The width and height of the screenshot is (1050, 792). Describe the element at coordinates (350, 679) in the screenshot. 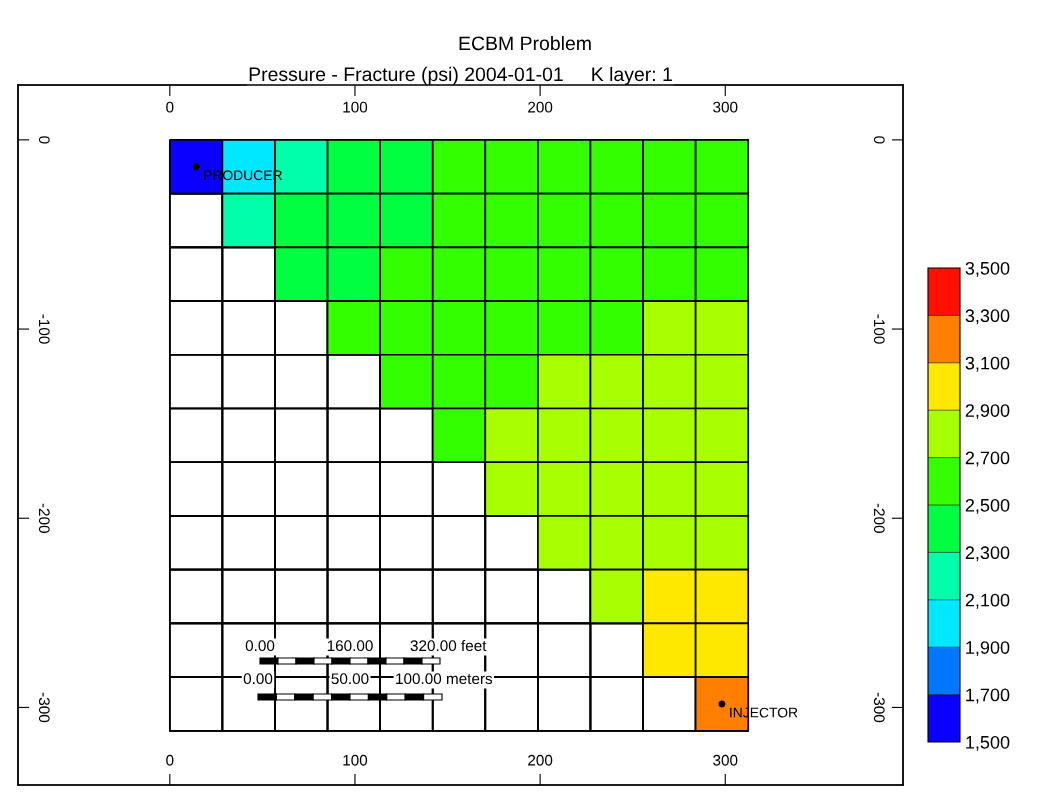

I see `annotation: 50.00` at that location.